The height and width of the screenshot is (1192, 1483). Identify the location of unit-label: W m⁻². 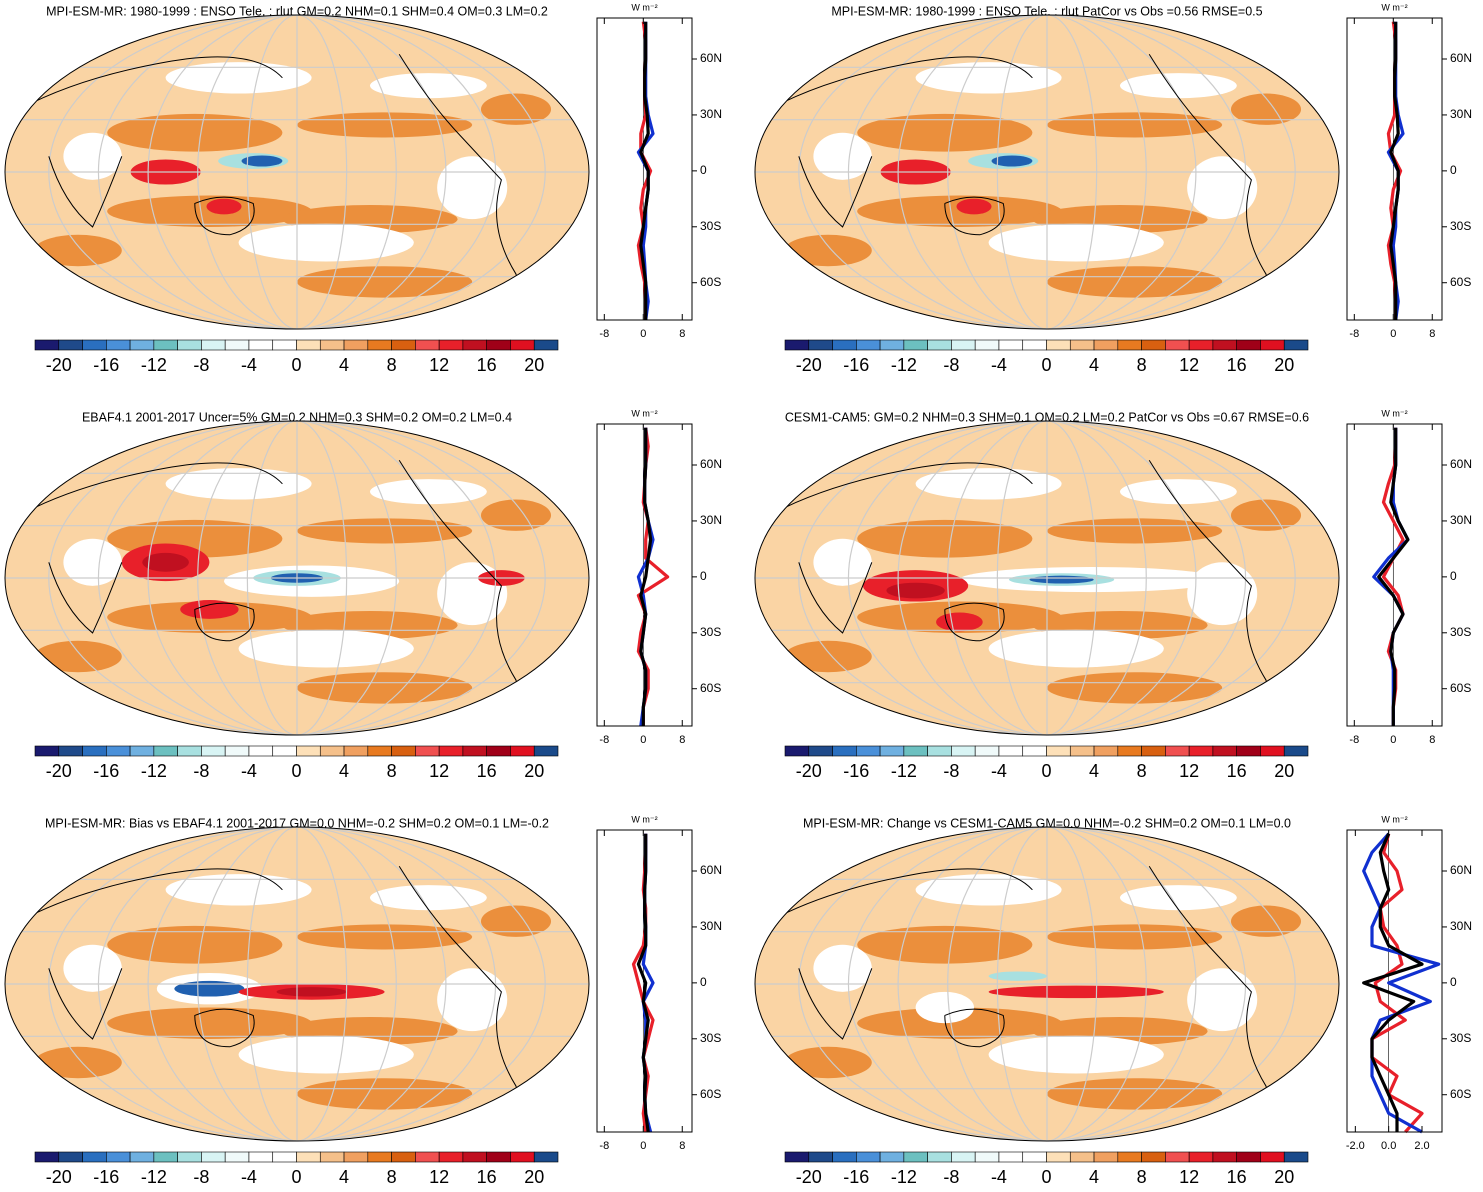
(1394, 819).